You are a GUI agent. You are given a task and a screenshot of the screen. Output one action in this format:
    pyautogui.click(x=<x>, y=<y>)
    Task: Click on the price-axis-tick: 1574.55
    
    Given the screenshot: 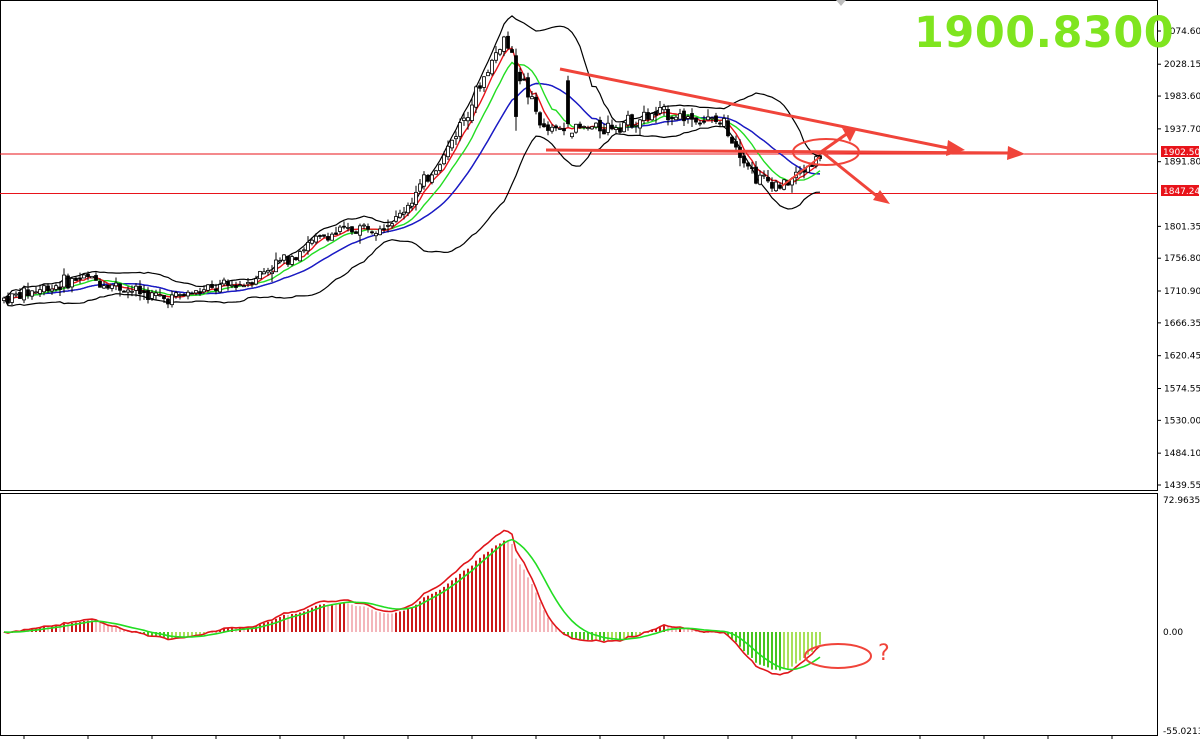 What is the action you would take?
    pyautogui.click(x=1182, y=389)
    